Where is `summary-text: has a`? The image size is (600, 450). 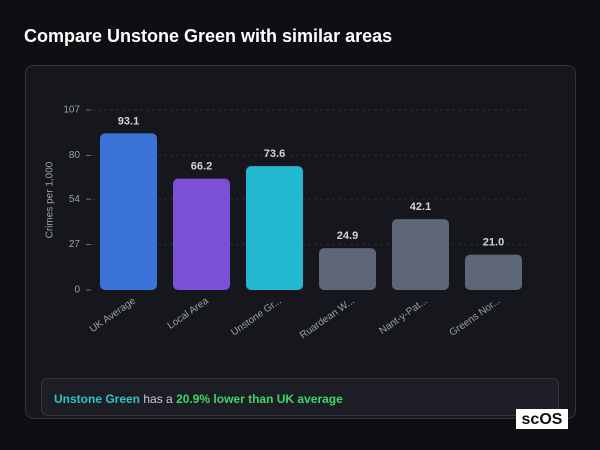
summary-text: has a is located at coordinates (158, 399).